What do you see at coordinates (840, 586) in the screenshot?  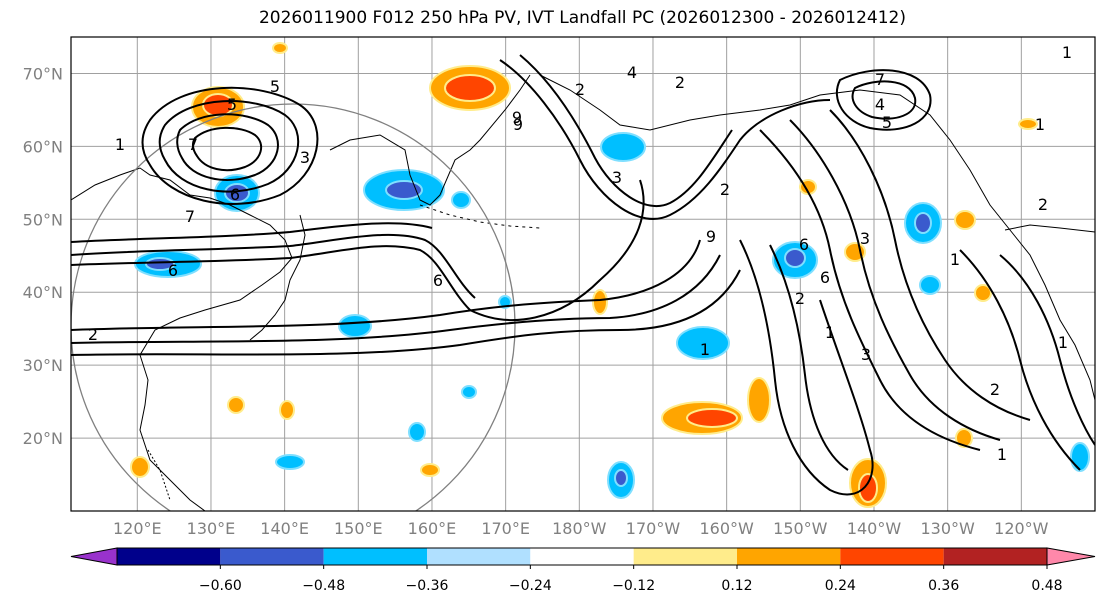 I see `colorbar-tick-label: 0.24` at bounding box center [840, 586].